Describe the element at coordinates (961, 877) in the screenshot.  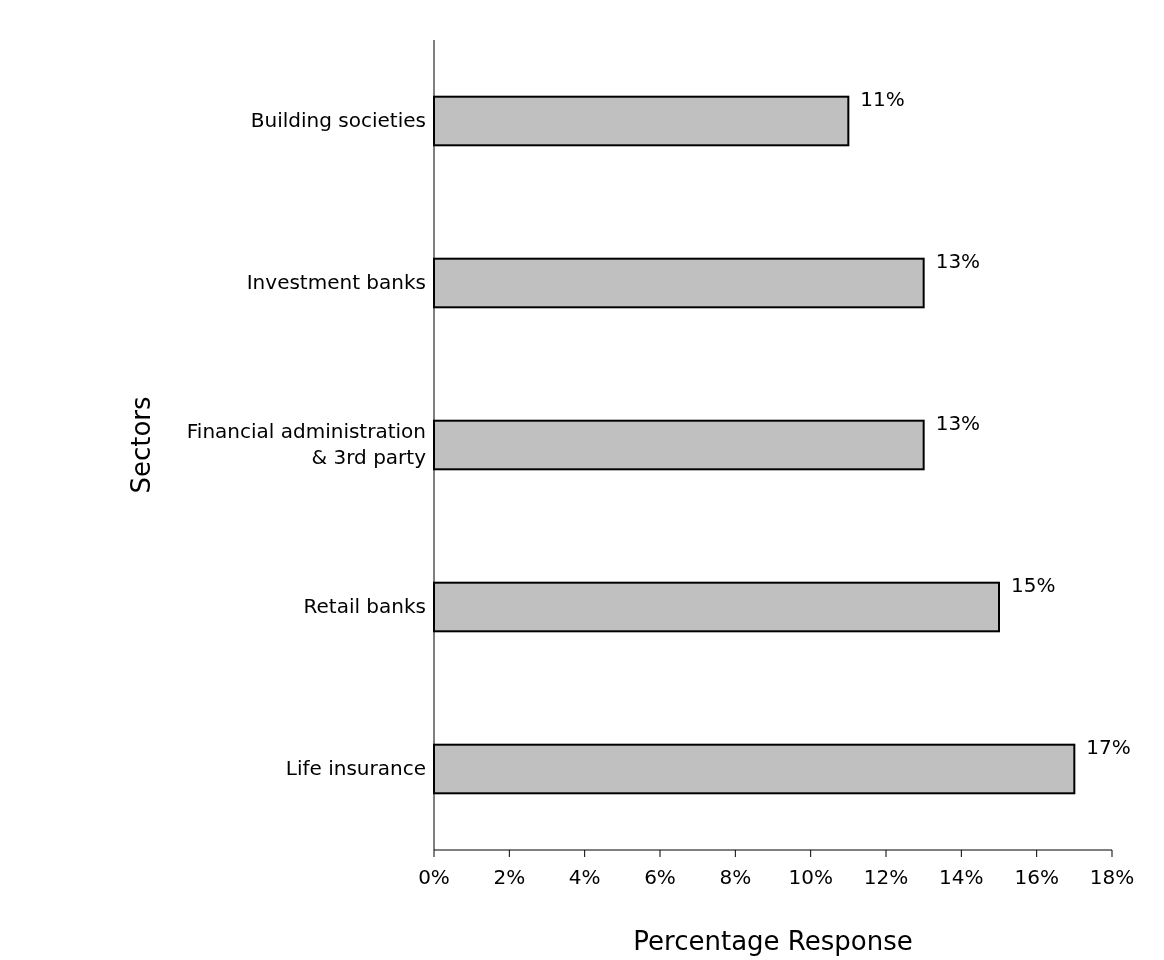
I see `x-tick-label: 14%` at that location.